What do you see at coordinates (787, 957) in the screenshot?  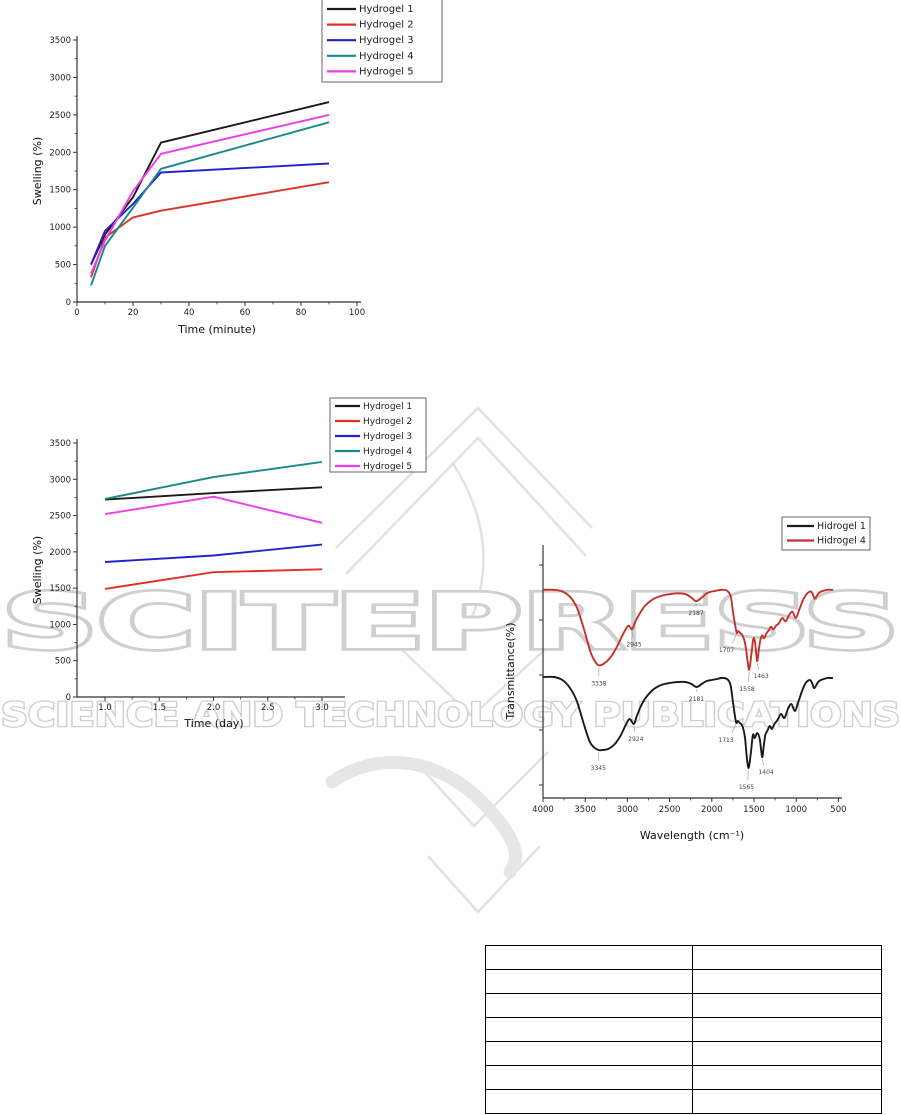 I see `table-cell-r1c2` at bounding box center [787, 957].